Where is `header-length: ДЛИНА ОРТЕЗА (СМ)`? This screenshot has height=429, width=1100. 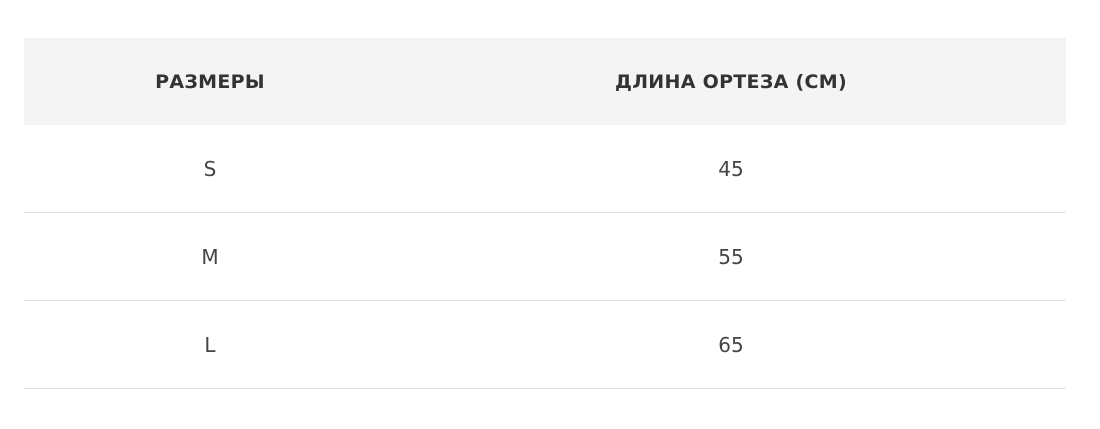
header-length: ДЛИНА ОРТЕЗА (СМ) is located at coordinates (731, 81).